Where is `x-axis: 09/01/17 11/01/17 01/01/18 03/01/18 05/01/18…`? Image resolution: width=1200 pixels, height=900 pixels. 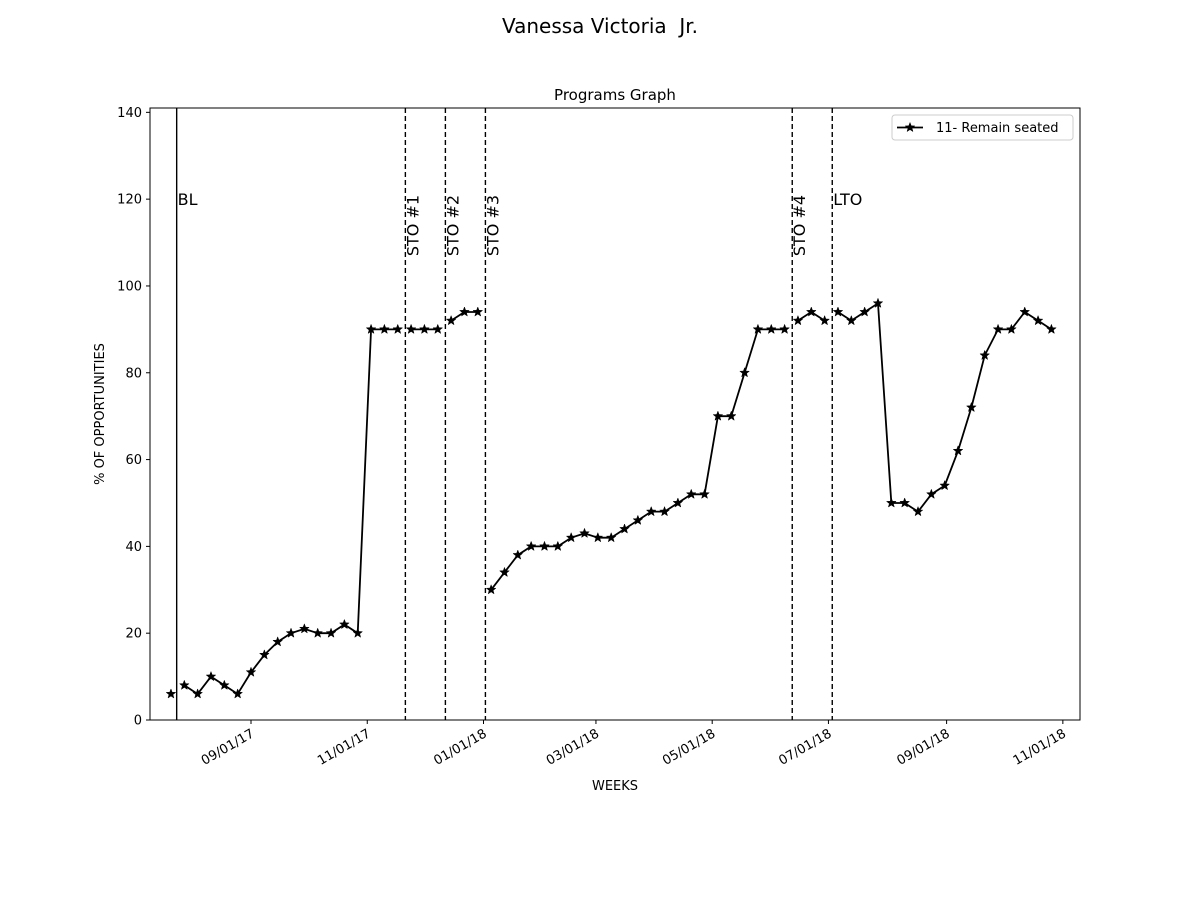 x-axis: 09/01/17 11/01/17 01/01/18 03/01/18 05/01/18… is located at coordinates (634, 744).